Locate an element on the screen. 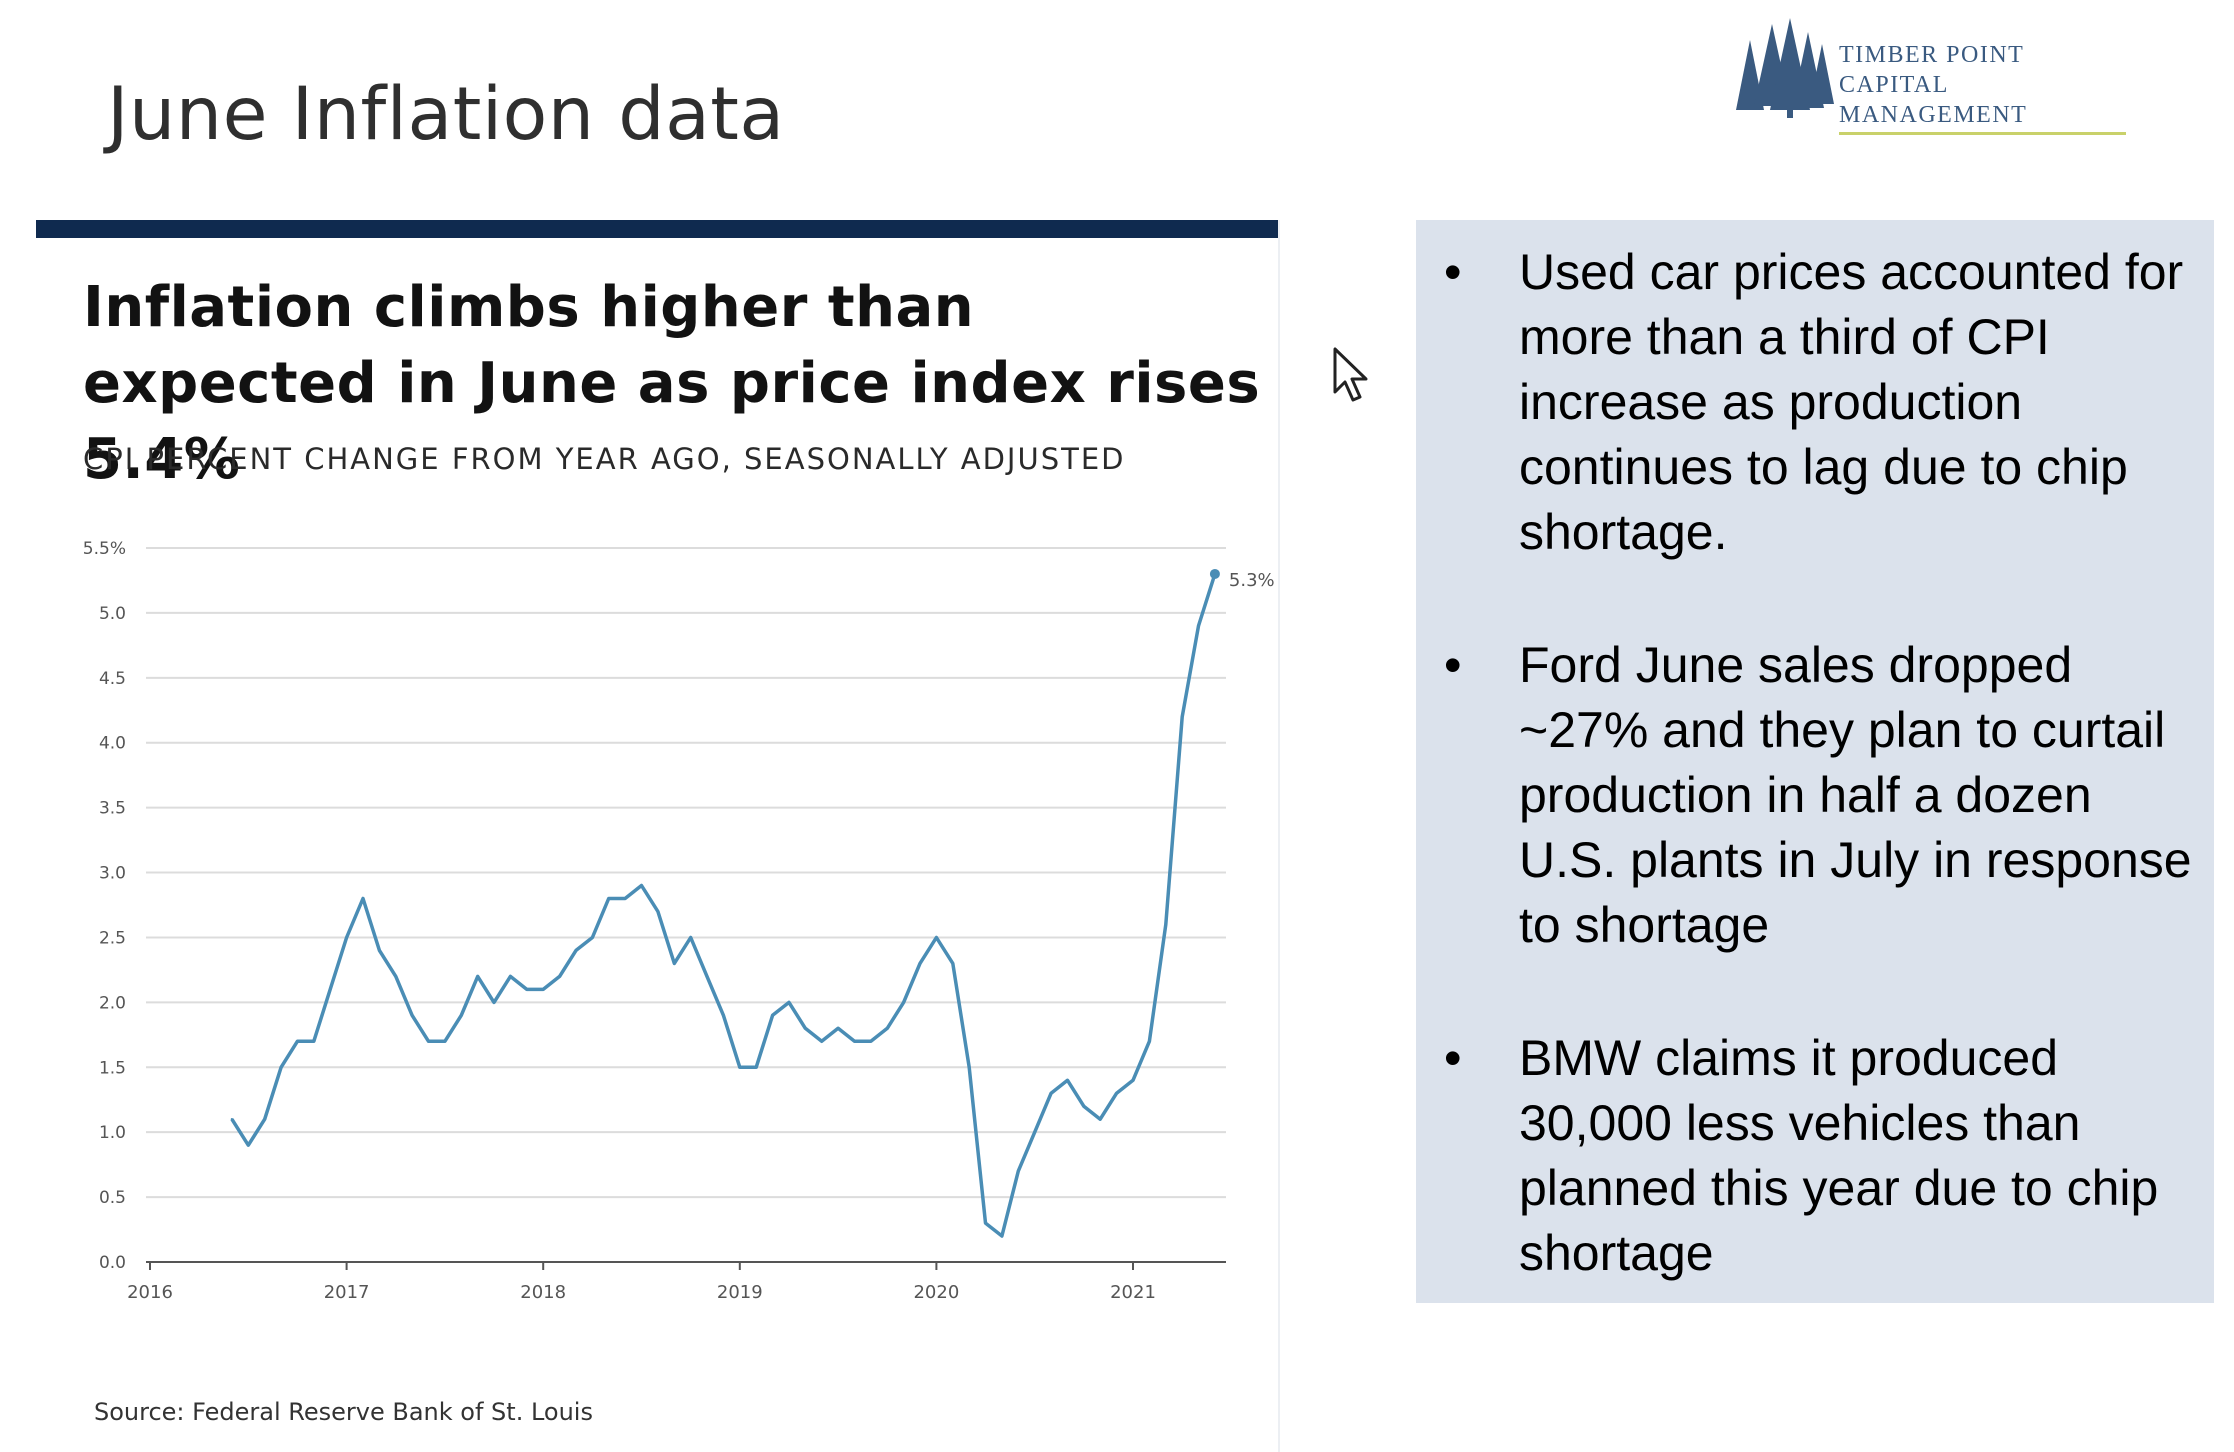  logo-text: TIMBER POINT CAPITAL MANAGEMENT is located at coordinates (1982, 87).